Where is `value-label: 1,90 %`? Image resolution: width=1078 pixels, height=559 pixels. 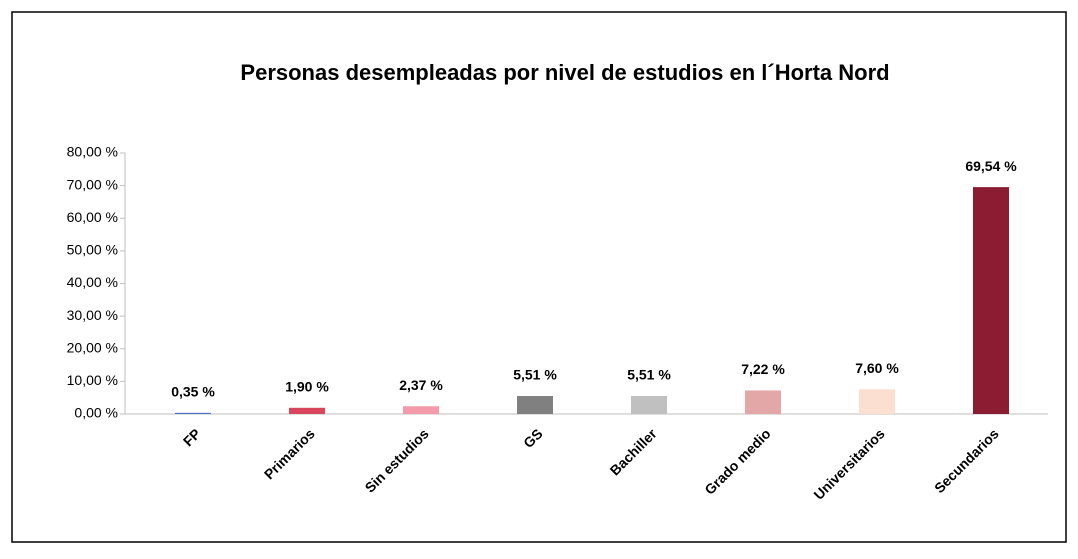 value-label: 1,90 % is located at coordinates (307, 387).